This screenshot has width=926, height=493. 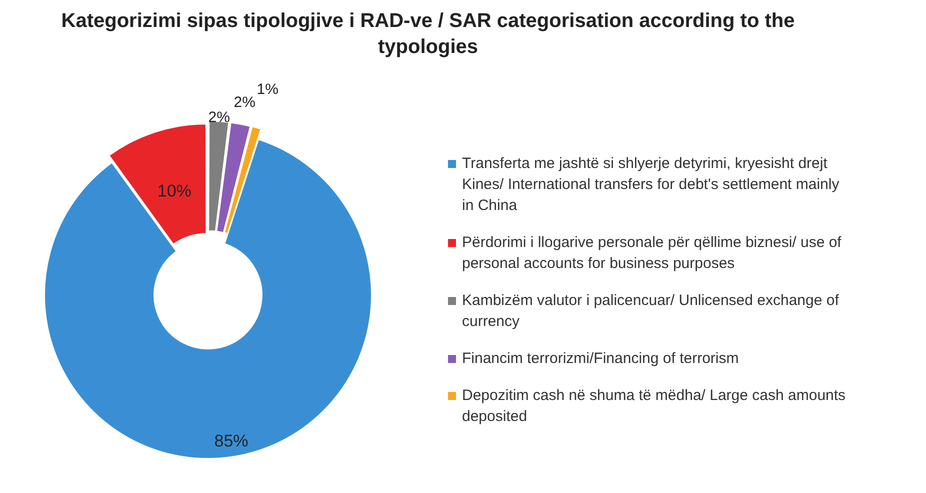 What do you see at coordinates (654, 406) in the screenshot?
I see `legend-label: Depozitim cash në shuma të mëdha/ Large cash amounts deposited` at bounding box center [654, 406].